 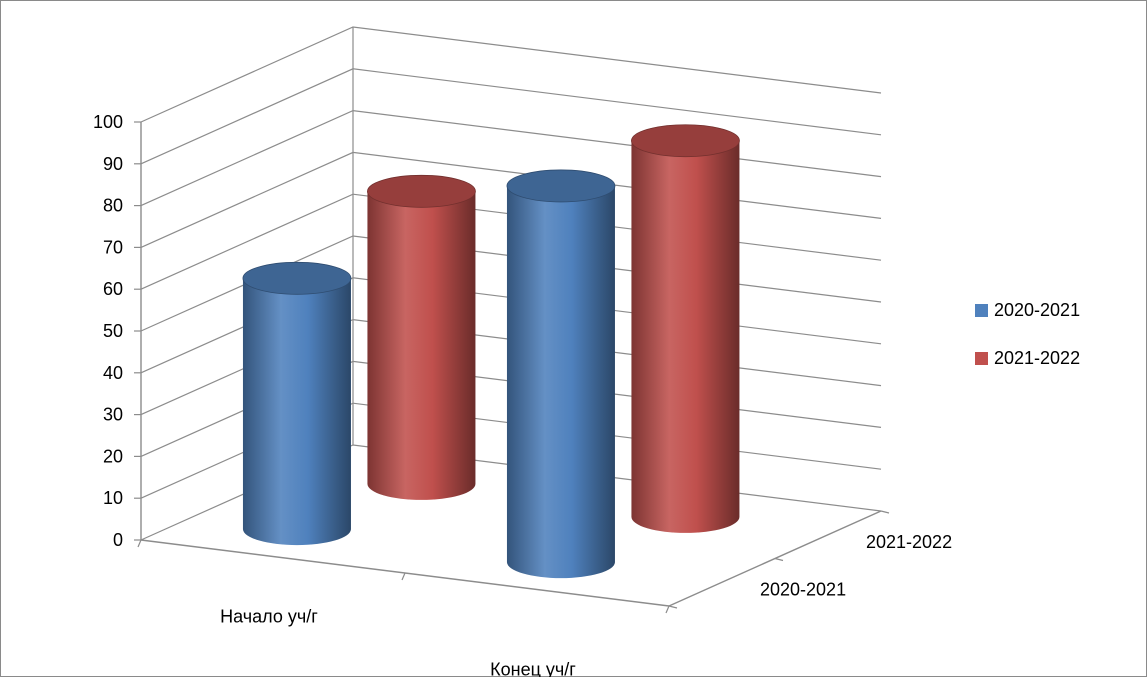 What do you see at coordinates (113, 331) in the screenshot?
I see `y-tick-label: 50` at bounding box center [113, 331].